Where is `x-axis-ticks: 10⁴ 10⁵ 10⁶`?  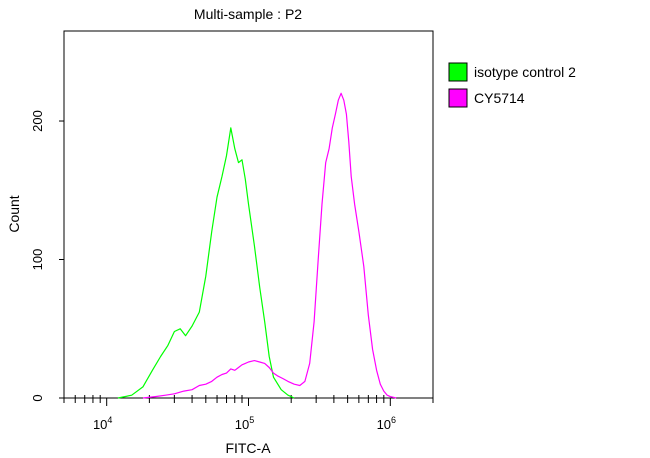
x-axis-ticks: 10⁴ 10⁵ 10⁶ is located at coordinates (244, 423).